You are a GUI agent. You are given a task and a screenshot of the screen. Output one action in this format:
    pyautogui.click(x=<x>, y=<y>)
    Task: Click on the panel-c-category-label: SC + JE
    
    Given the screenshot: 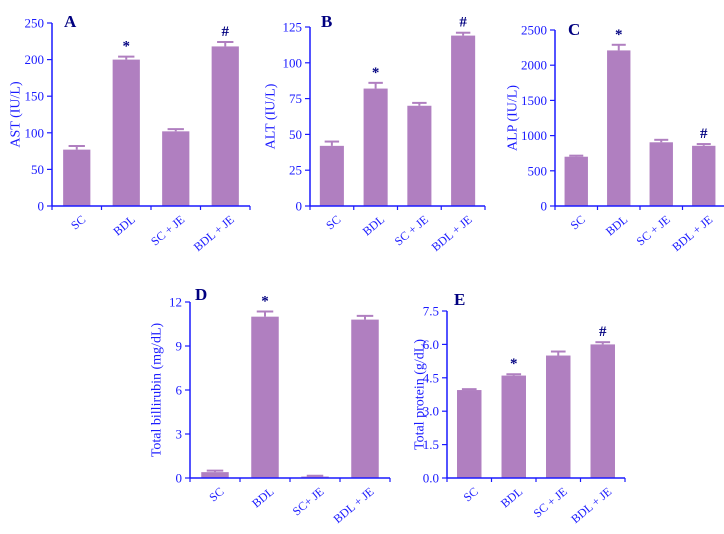 What is the action you would take?
    pyautogui.click(x=653, y=230)
    